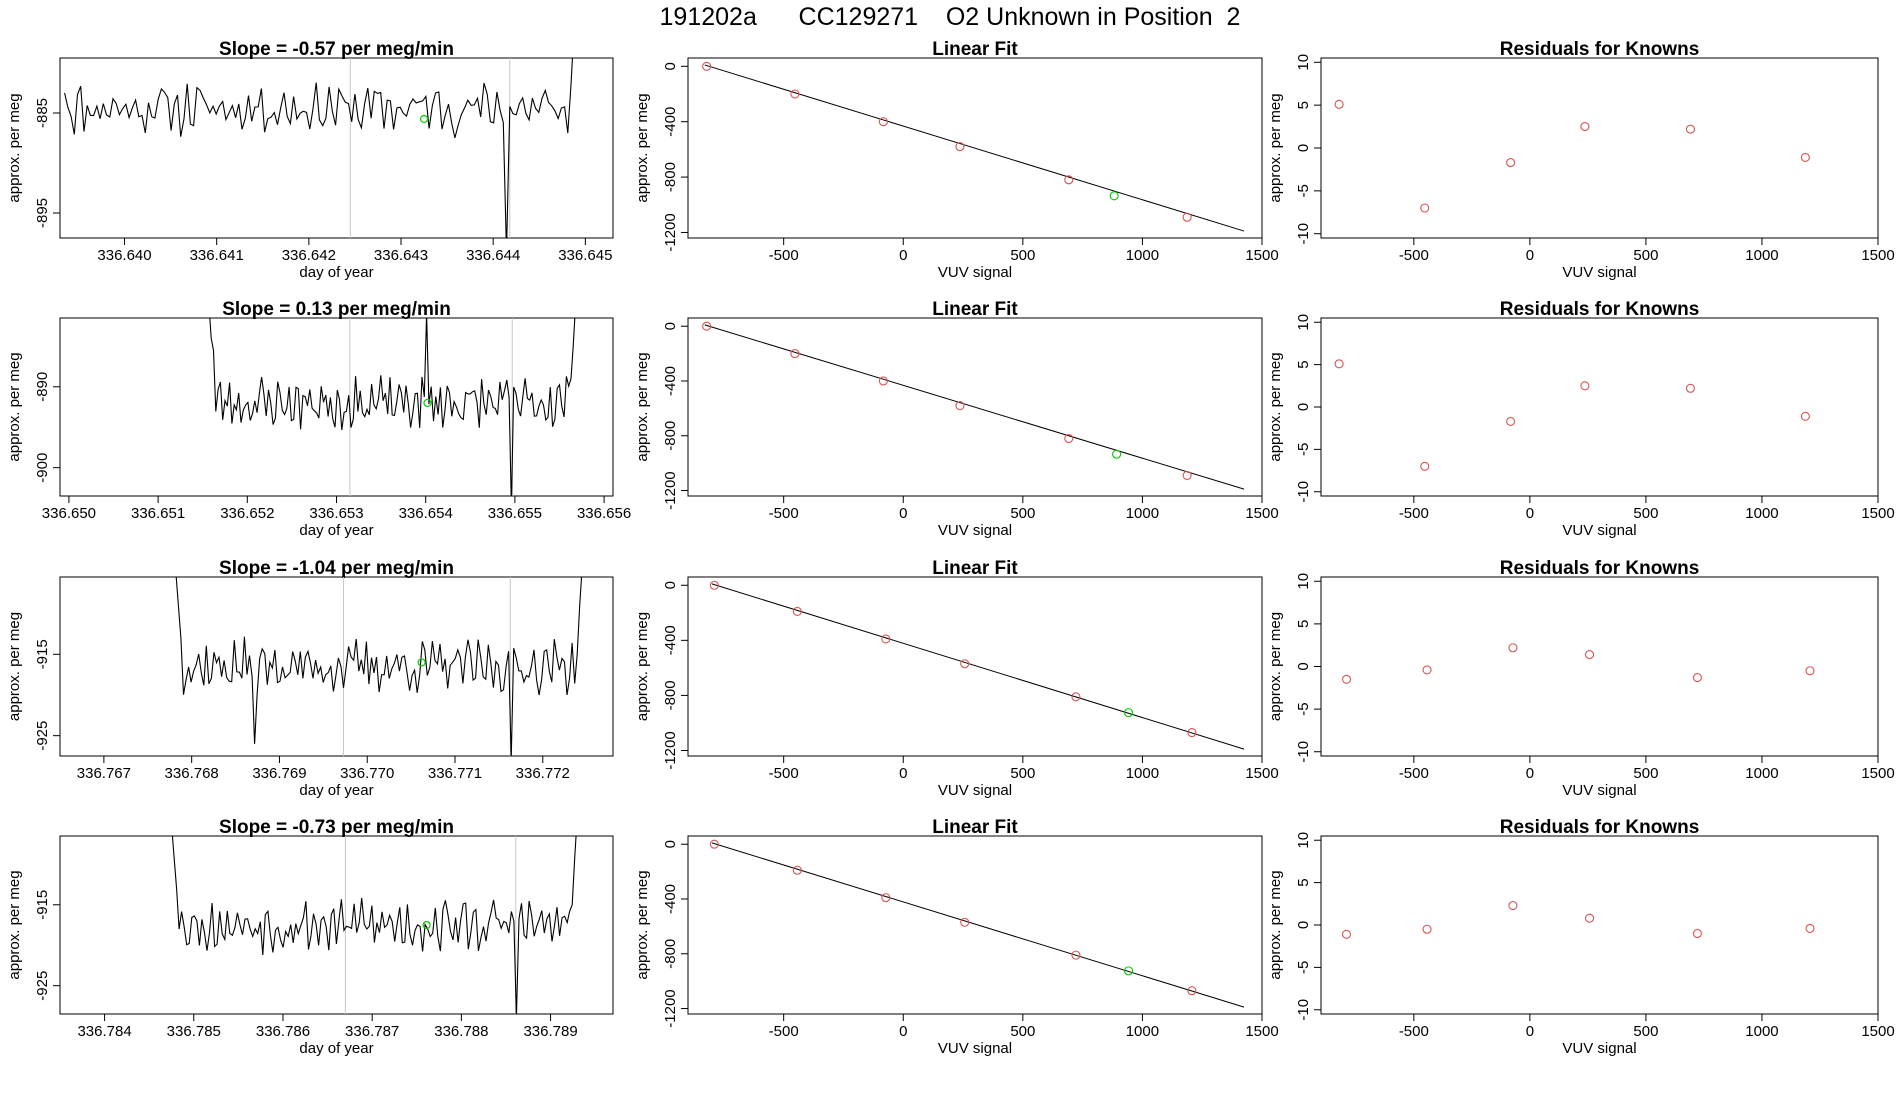 The width and height of the screenshot is (1900, 1100). What do you see at coordinates (247, 513) in the screenshot?
I see `x-tick-label: 336.652` at bounding box center [247, 513].